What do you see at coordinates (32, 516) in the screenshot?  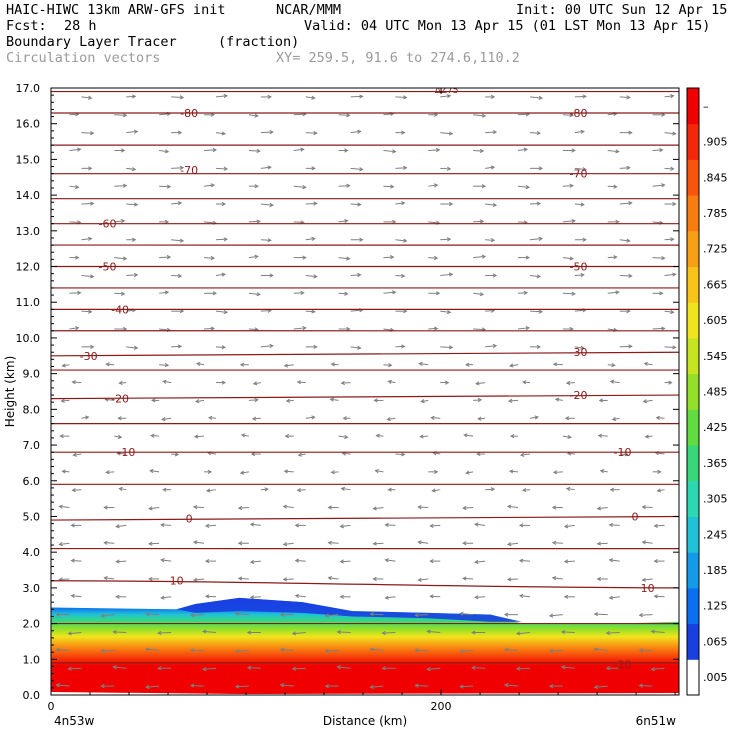 I see `y-tick-label: 5.0` at bounding box center [32, 516].